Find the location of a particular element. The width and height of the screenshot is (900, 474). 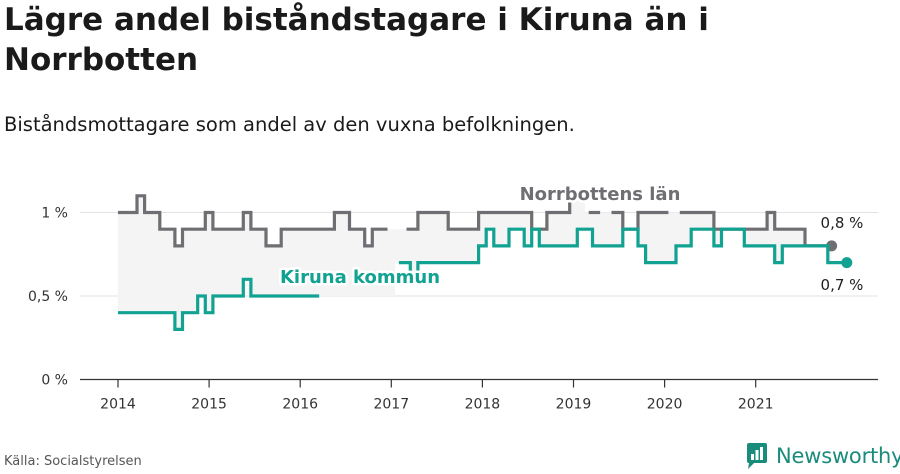

newsworthy-logo-icon is located at coordinates (757, 456).